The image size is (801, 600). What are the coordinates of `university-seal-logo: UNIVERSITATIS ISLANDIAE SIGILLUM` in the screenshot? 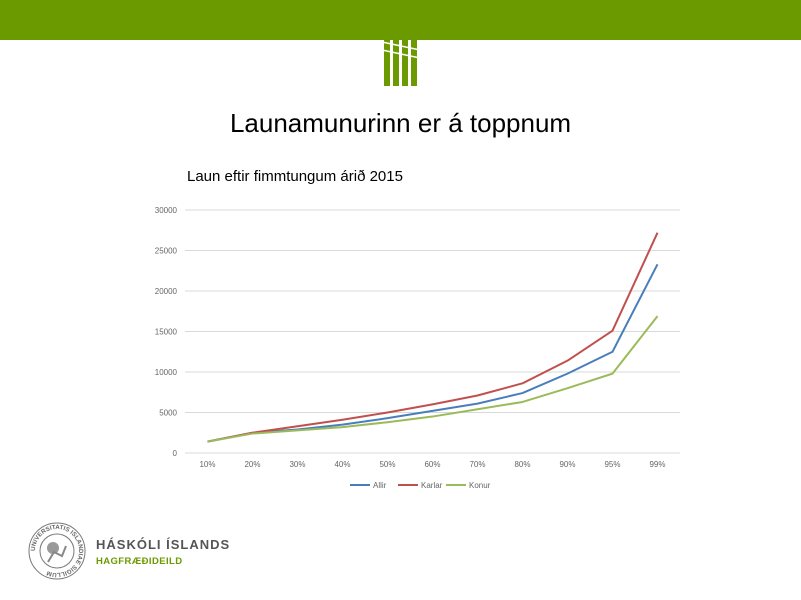 It's located at (57, 551).